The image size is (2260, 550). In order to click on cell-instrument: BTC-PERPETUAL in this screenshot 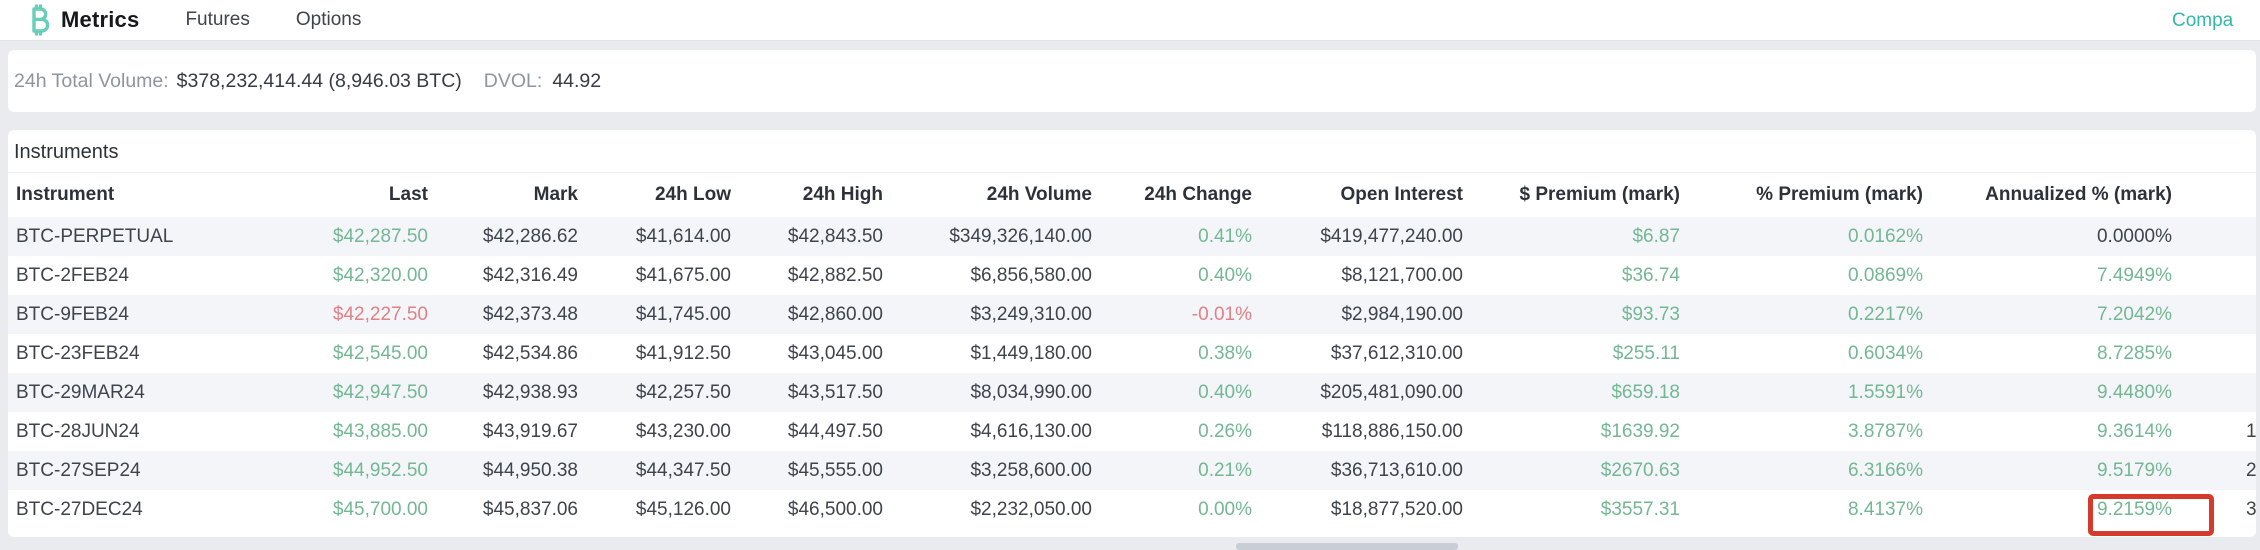, I will do `click(95, 236)`.